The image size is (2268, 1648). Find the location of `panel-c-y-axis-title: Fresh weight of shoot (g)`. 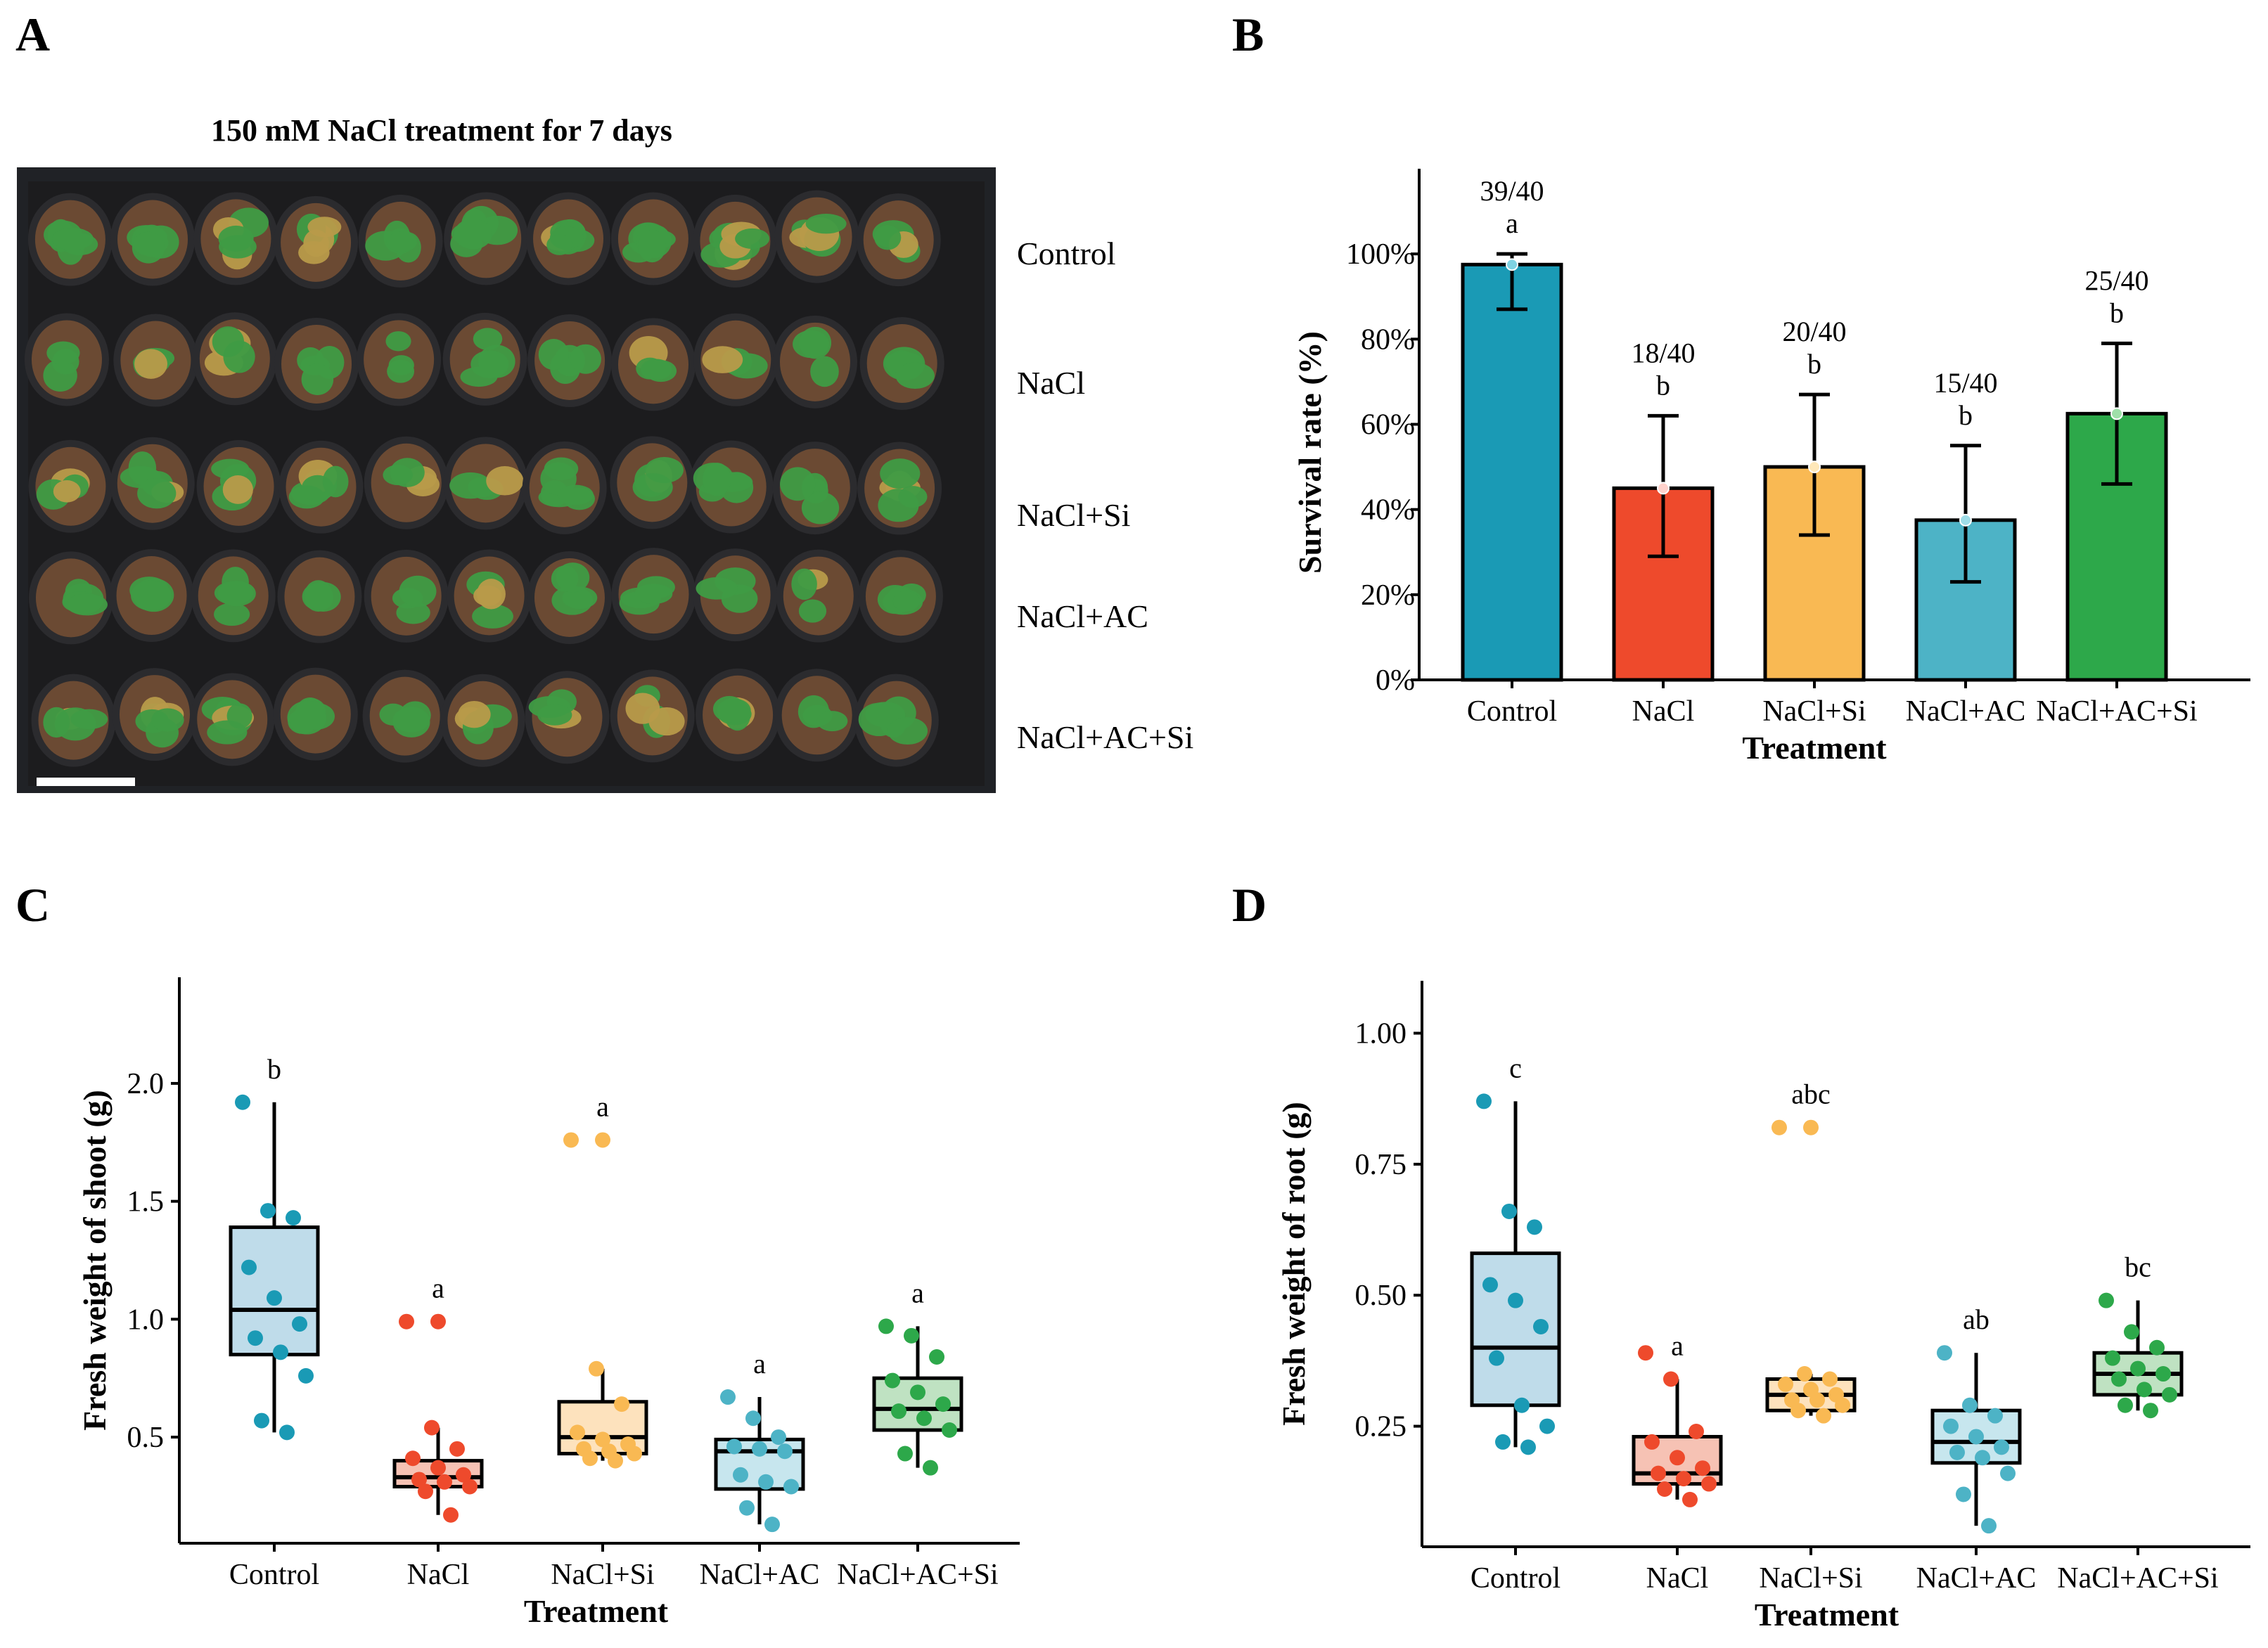

panel-c-y-axis-title: Fresh weight of shoot (g) is located at coordinates (95, 1260).